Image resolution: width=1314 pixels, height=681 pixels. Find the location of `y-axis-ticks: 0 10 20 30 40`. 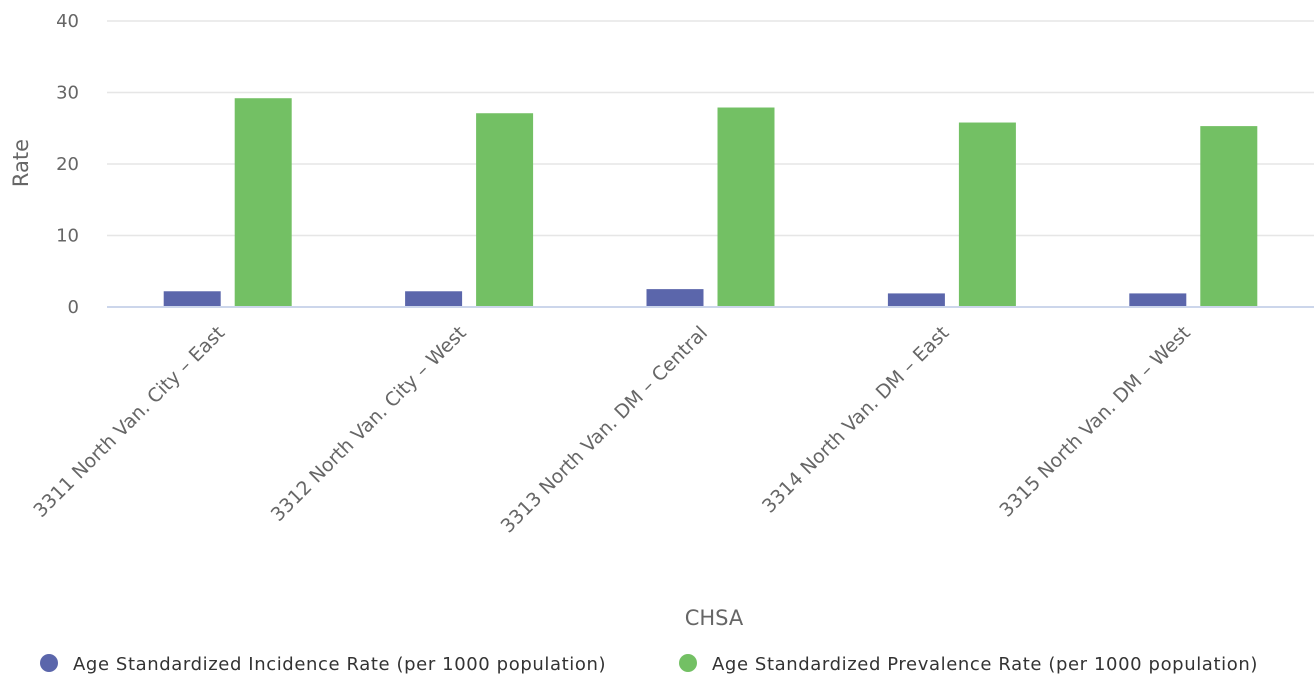

y-axis-ticks: 0 10 20 30 40 is located at coordinates (67, 164).